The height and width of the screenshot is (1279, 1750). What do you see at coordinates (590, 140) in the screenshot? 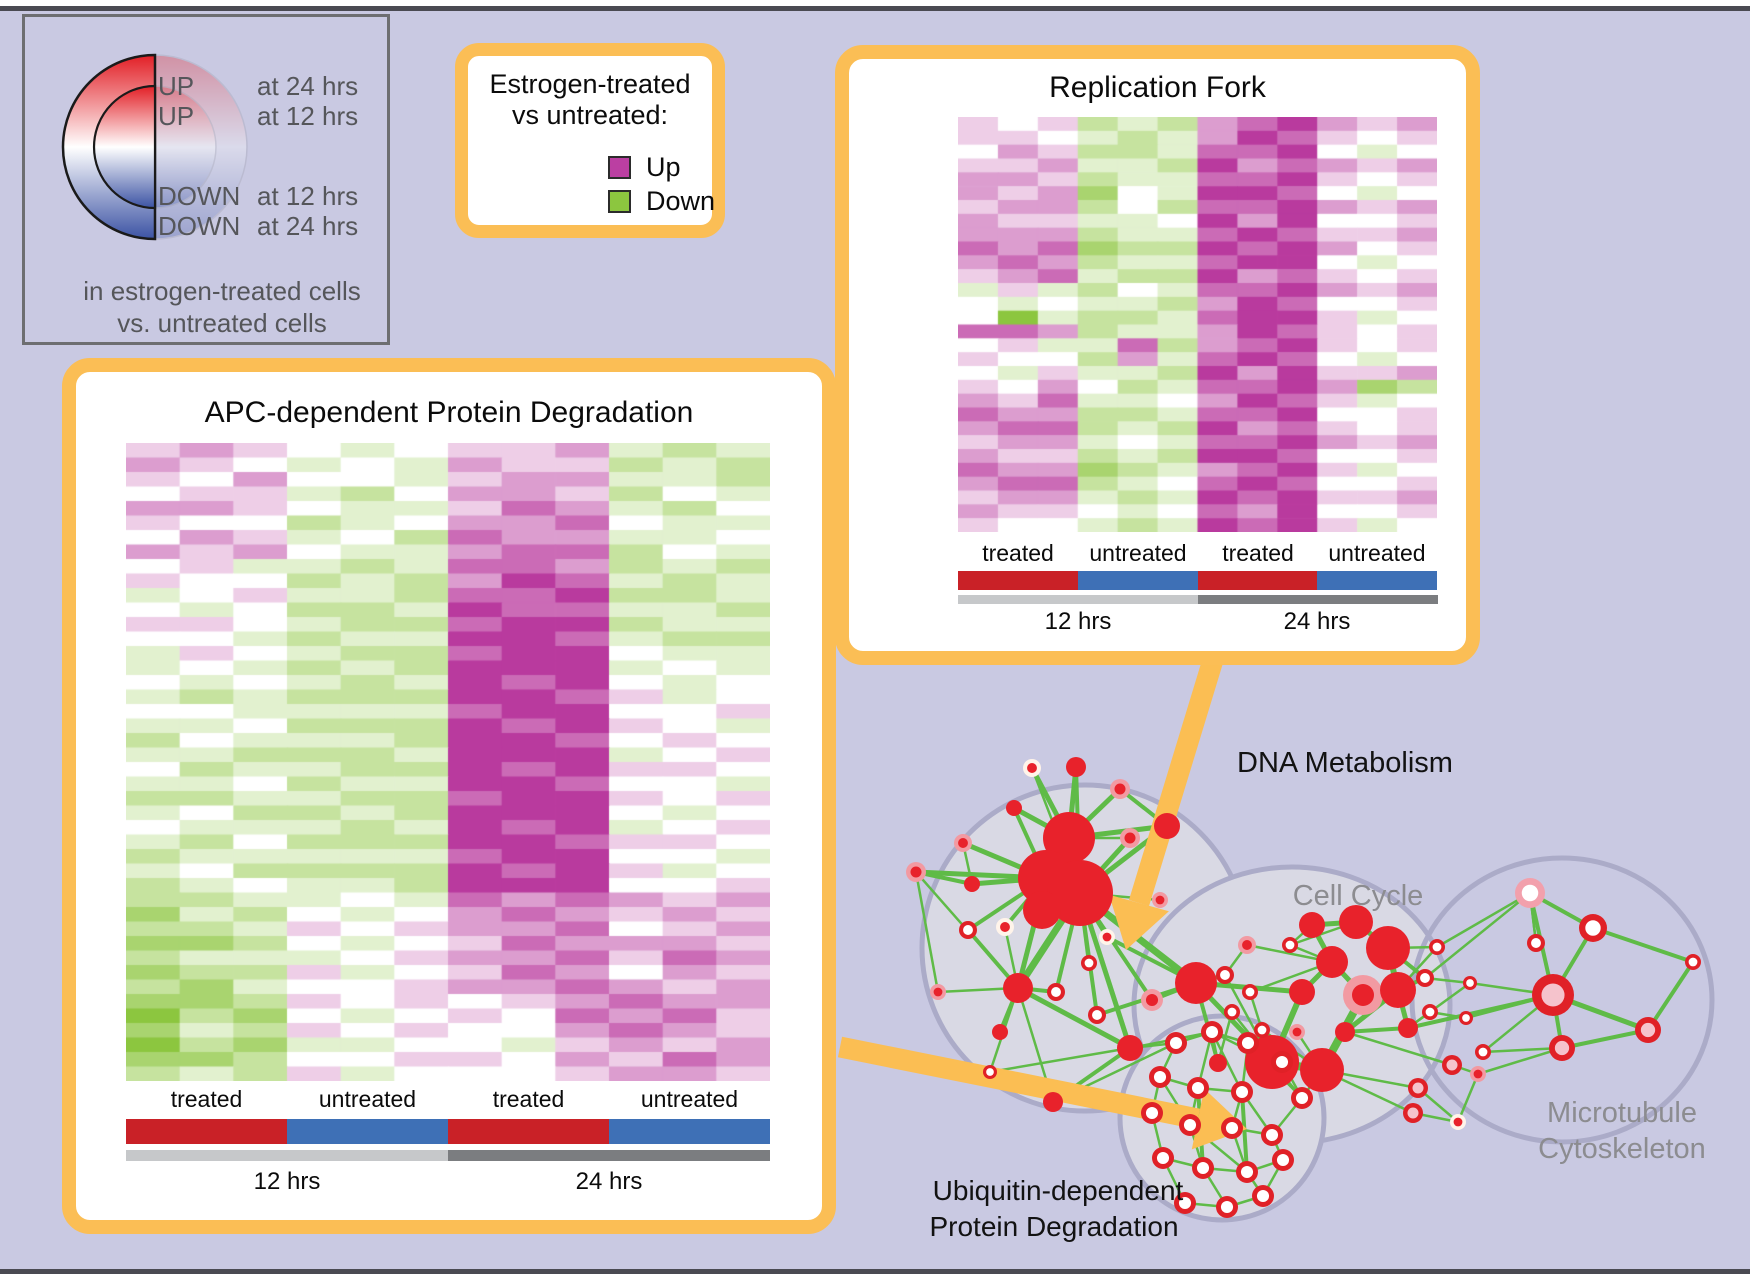
I see `updown-legend-box: Estrogen-treated vs untreated: Up Down` at bounding box center [590, 140].